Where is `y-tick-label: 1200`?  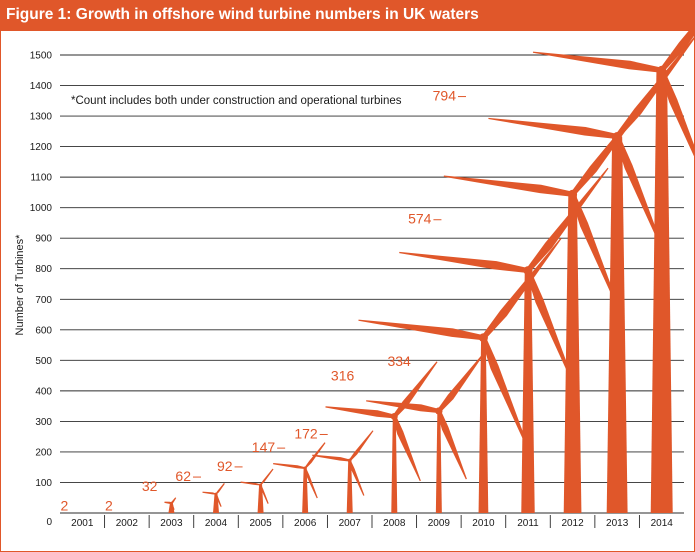 y-tick-label: 1200 is located at coordinates (41, 147).